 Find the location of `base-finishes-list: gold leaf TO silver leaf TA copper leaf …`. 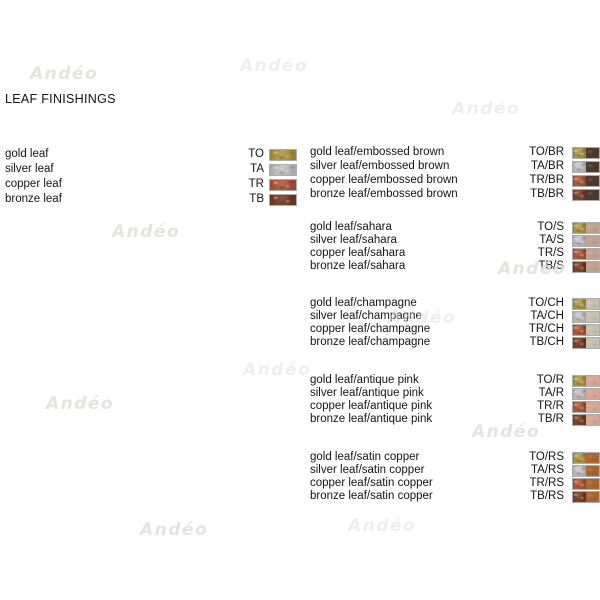

base-finishes-list: gold leaf TO silver leaf TA copper leaf … is located at coordinates (151, 178).